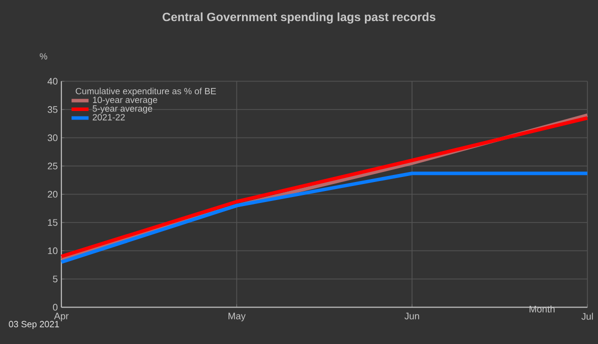  Describe the element at coordinates (122, 109) in the screenshot. I see `legend-label: 5-year average` at that location.